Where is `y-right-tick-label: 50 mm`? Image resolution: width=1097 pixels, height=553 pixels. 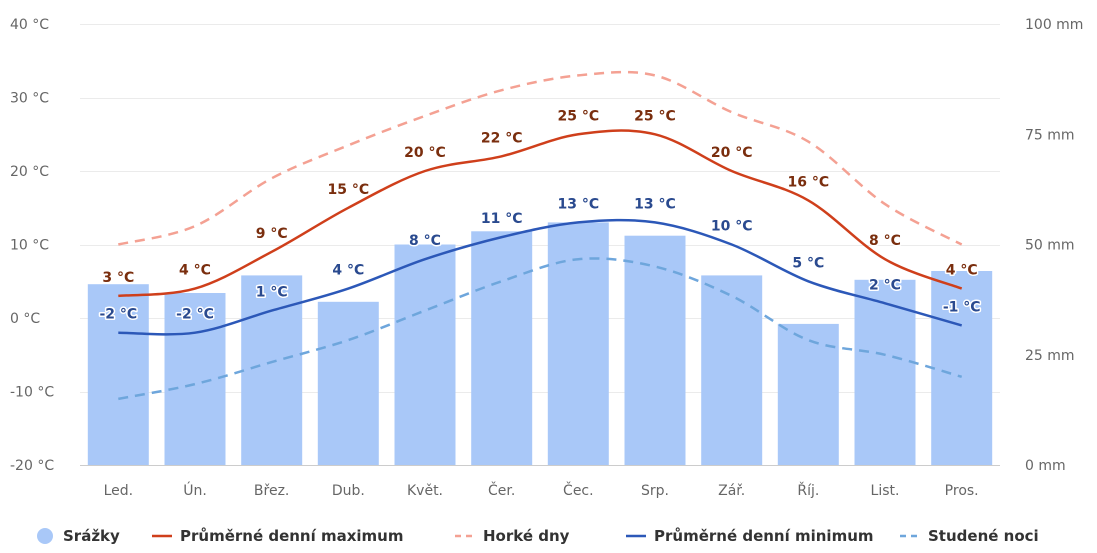
y-right-tick-label: 50 mm is located at coordinates (1050, 246).